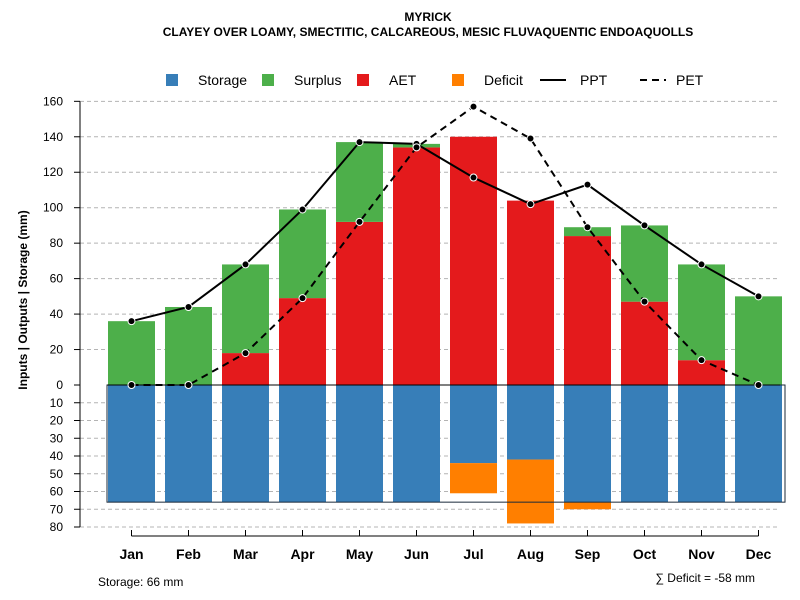 This screenshot has width=800, height=600. Describe the element at coordinates (645, 554) in the screenshot. I see `x-tick-label: Oct` at that location.